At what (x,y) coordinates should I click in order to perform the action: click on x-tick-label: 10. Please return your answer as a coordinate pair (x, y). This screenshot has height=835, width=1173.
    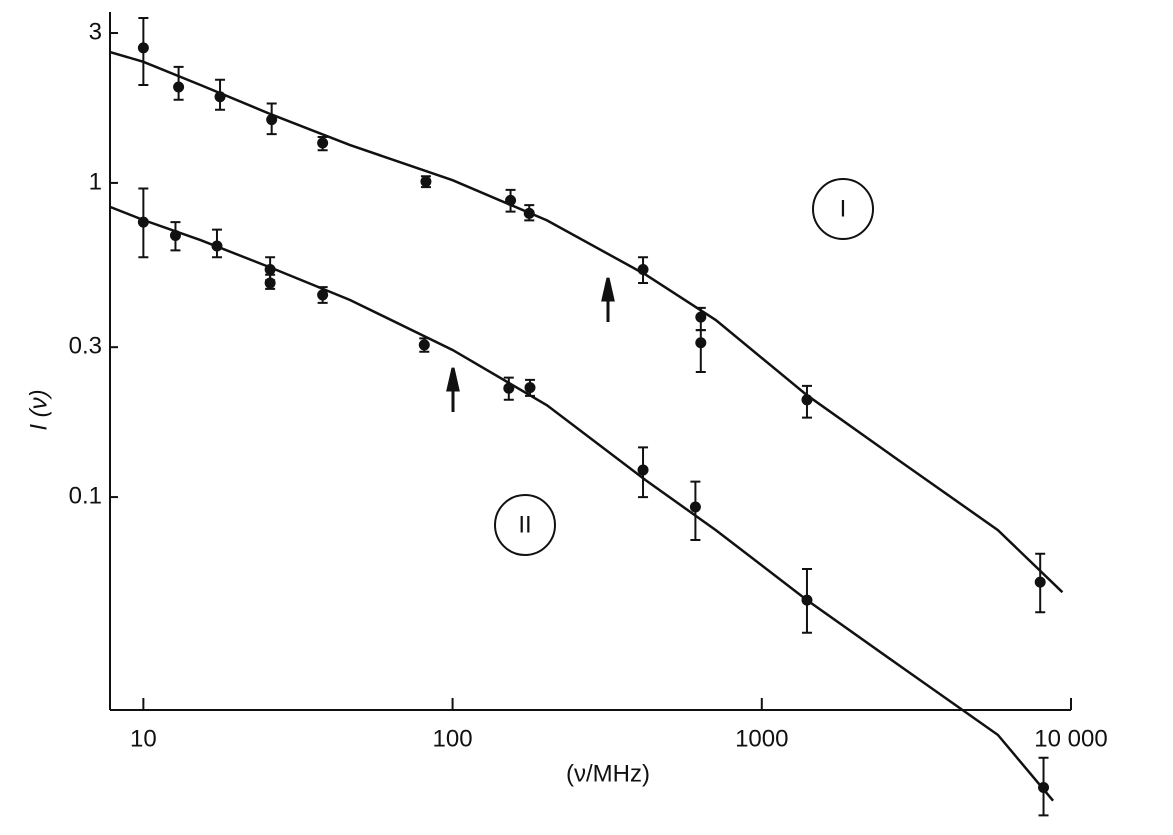
    Looking at the image, I should click on (143, 738).